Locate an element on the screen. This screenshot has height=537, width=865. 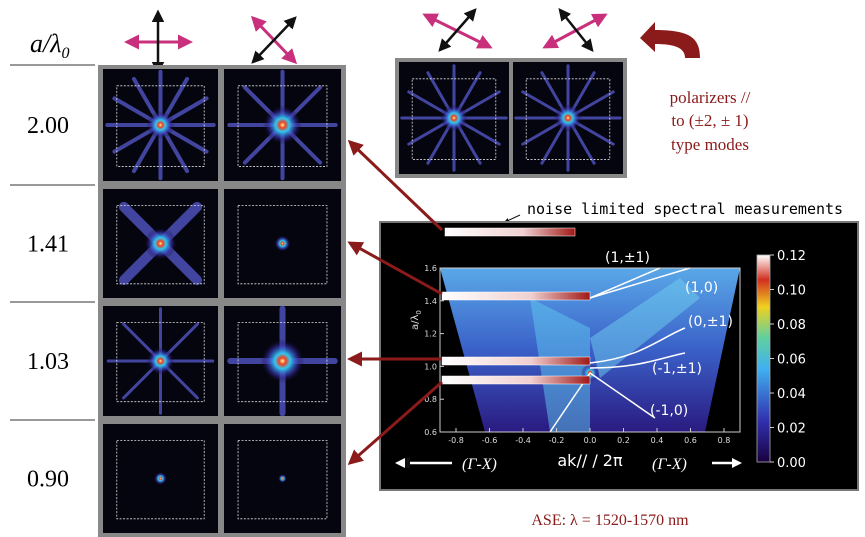
y-tick-label: 1.2 is located at coordinates (430, 334).